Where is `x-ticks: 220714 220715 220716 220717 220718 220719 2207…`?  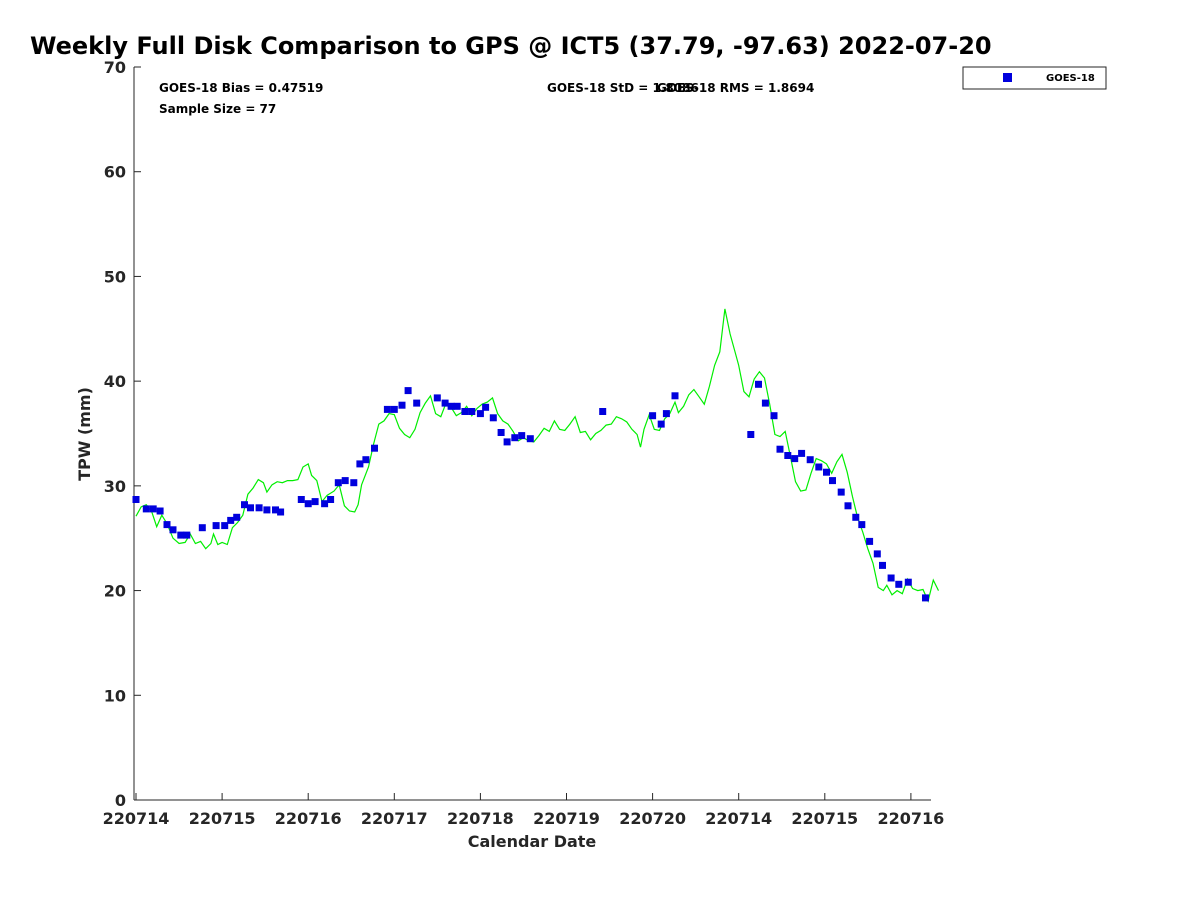 x-ticks: 220714 220715 220716 220717 220718 220719 2207… is located at coordinates (524, 810).